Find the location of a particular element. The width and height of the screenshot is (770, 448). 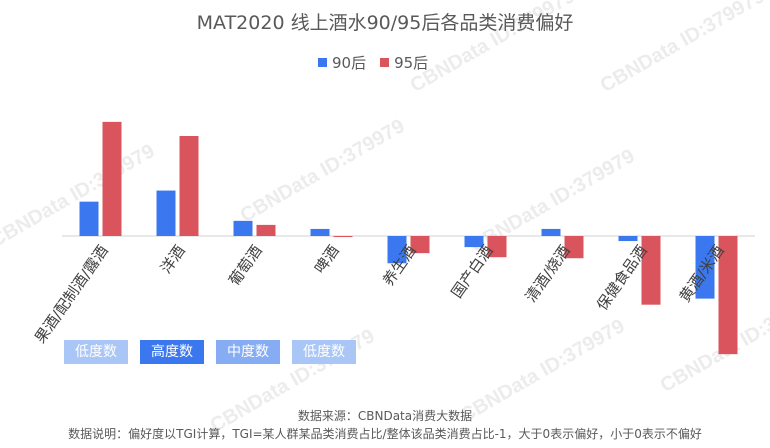

legend-item-90: 90后 is located at coordinates (342, 62).